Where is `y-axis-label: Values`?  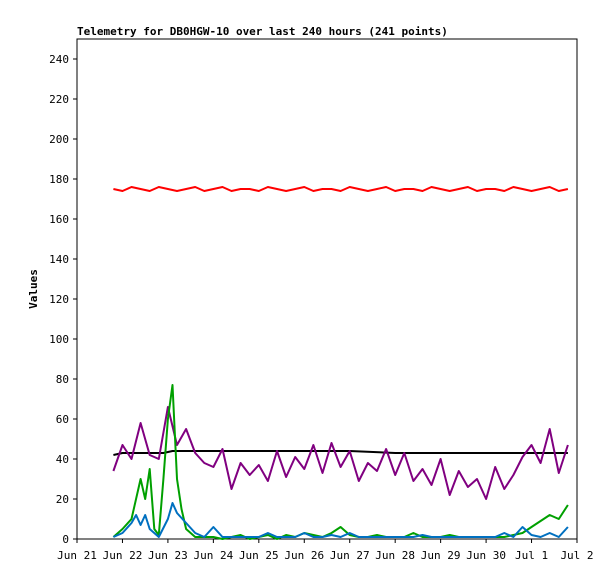
y-axis-label: Values is located at coordinates (33, 289).